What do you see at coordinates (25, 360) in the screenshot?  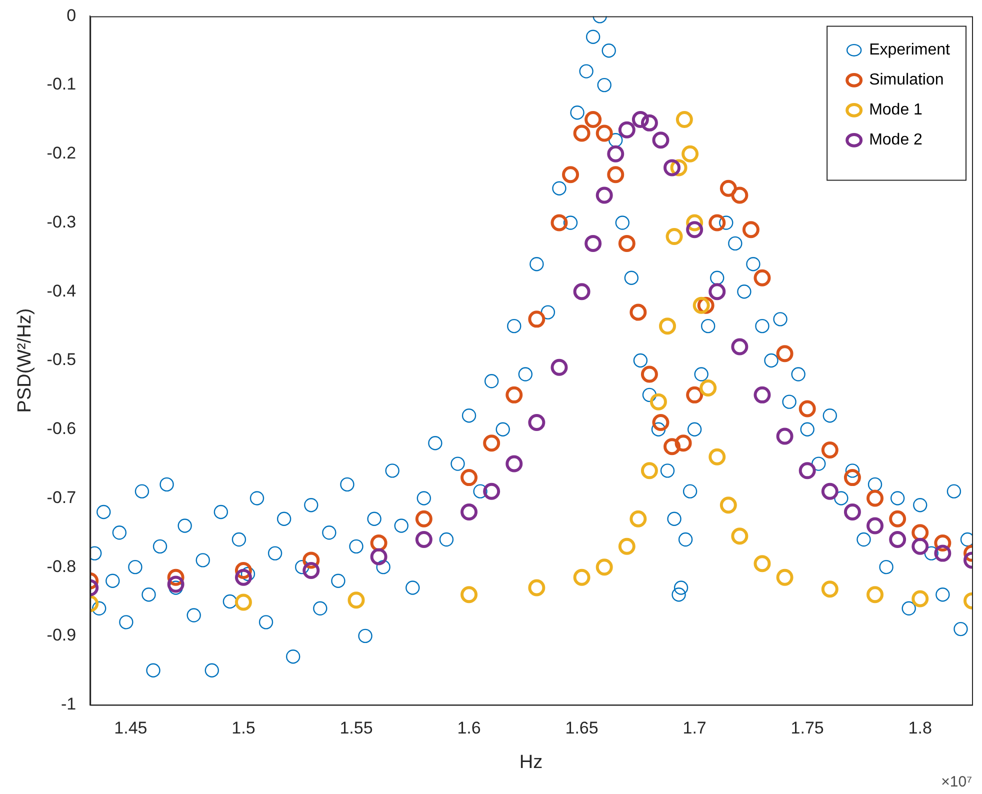 I see `y-axis-title: PSD(W²/Hz)` at bounding box center [25, 360].